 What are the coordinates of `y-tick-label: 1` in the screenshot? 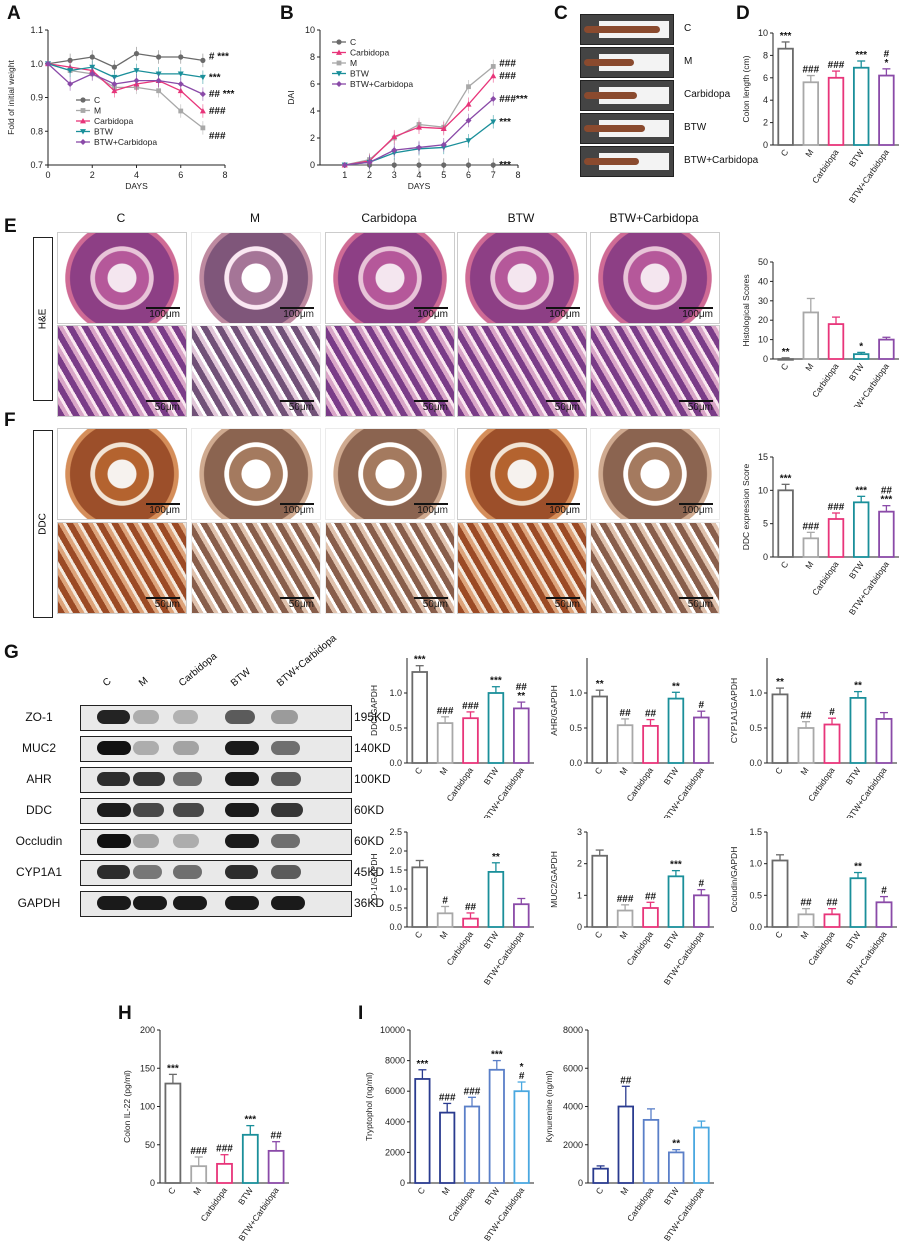 It's located at (579, 895).